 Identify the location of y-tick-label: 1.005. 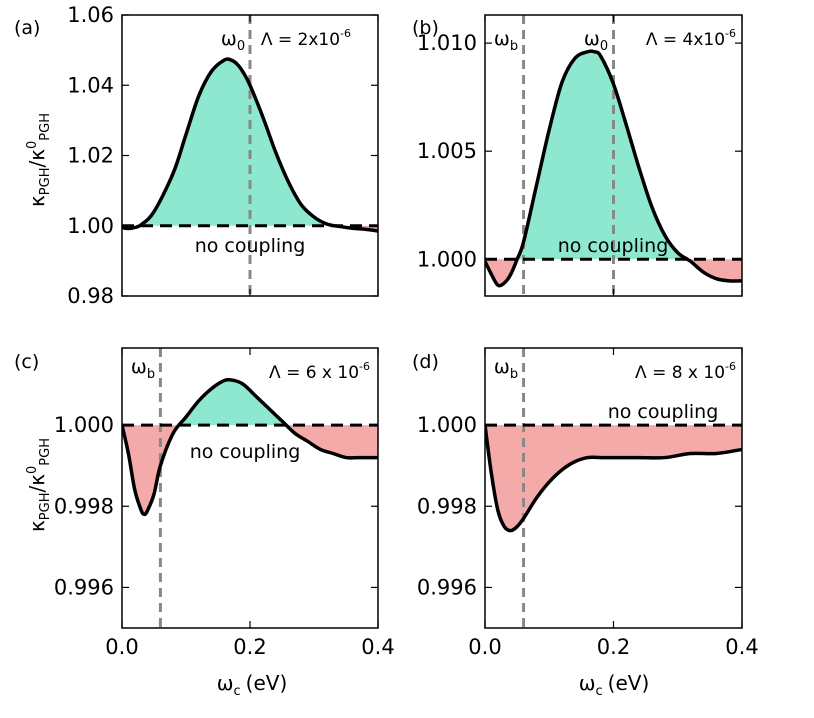
(447, 151).